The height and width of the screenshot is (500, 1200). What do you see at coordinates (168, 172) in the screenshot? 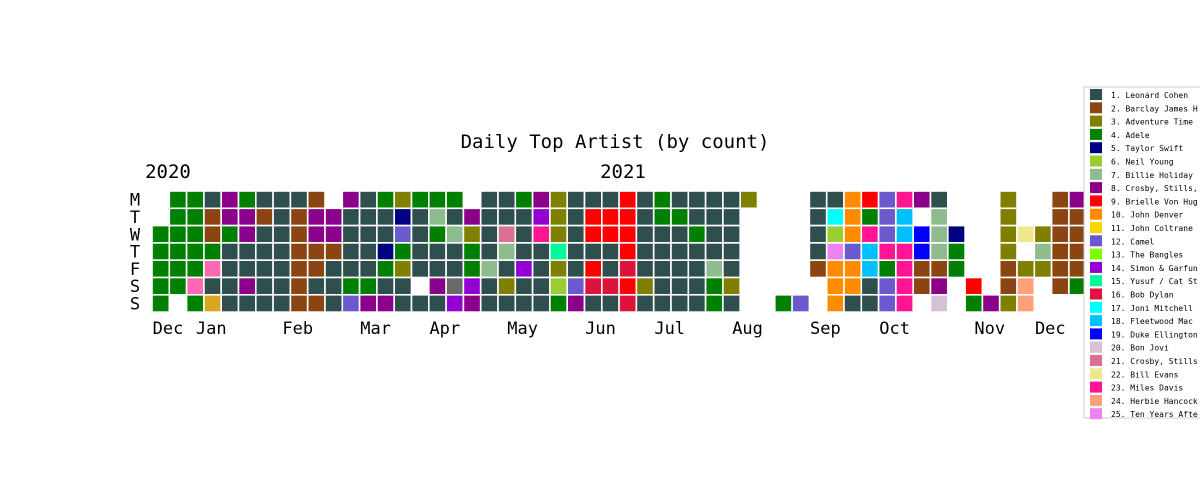
I see `year-label-2020: 2020` at bounding box center [168, 172].